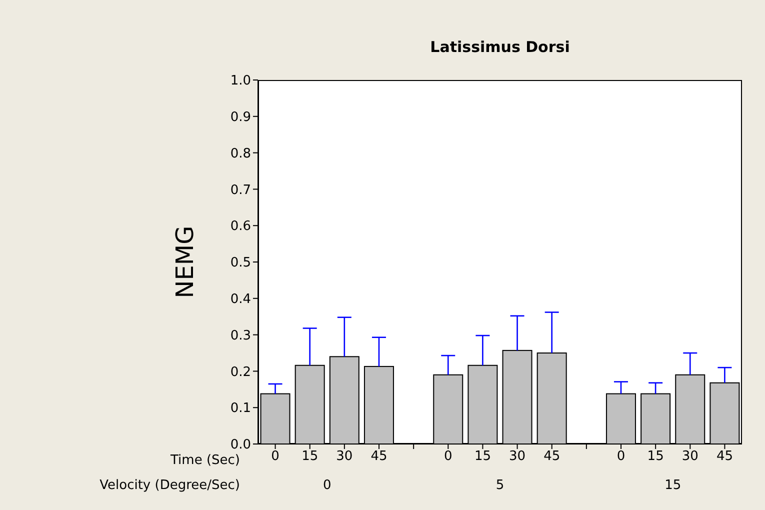  What do you see at coordinates (240, 372) in the screenshot?
I see `y-tick-label: 0.2` at bounding box center [240, 372].